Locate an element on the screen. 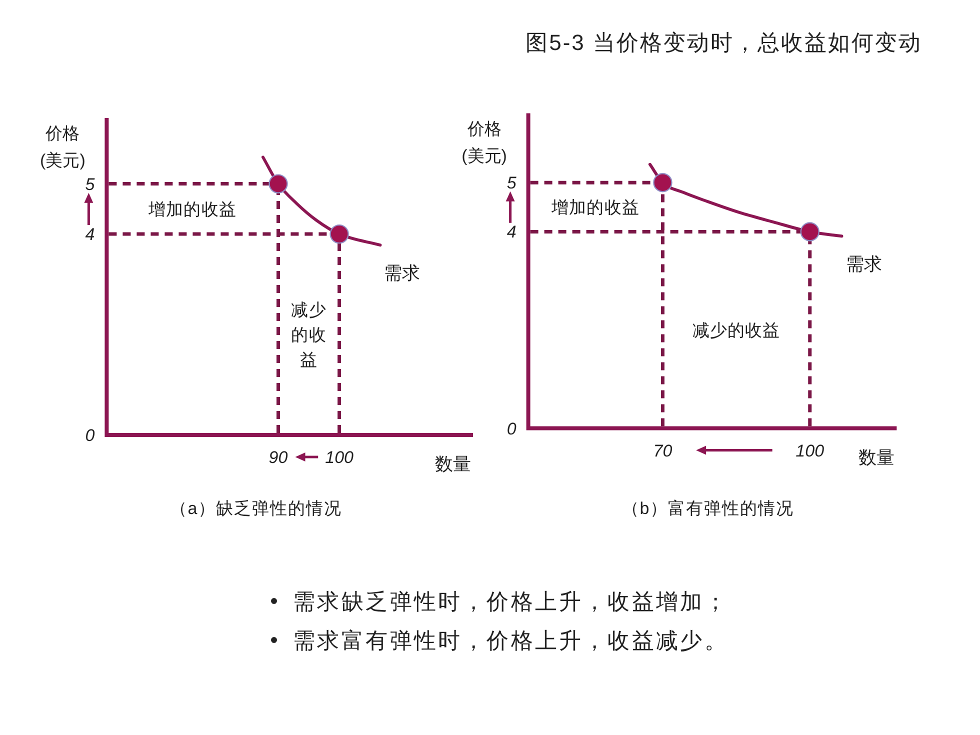 The image size is (980, 735). x-tick-label: 90 is located at coordinates (278, 457).